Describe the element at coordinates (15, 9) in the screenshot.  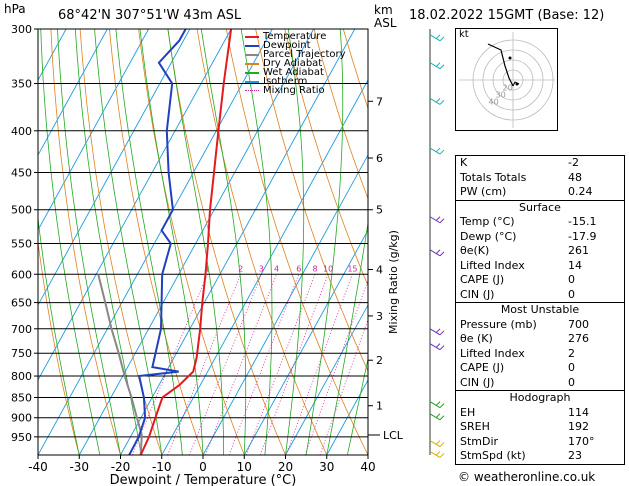
I see `hpa-label: hPa` at that location.